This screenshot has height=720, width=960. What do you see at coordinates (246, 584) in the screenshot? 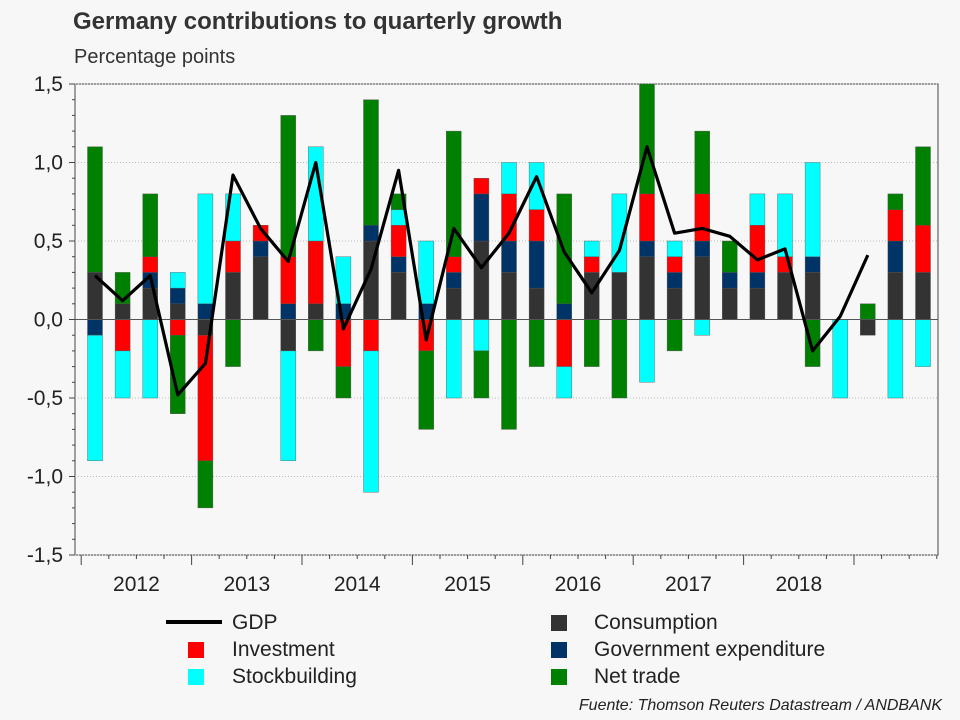
I see `x-year-label: 2013` at bounding box center [246, 584].